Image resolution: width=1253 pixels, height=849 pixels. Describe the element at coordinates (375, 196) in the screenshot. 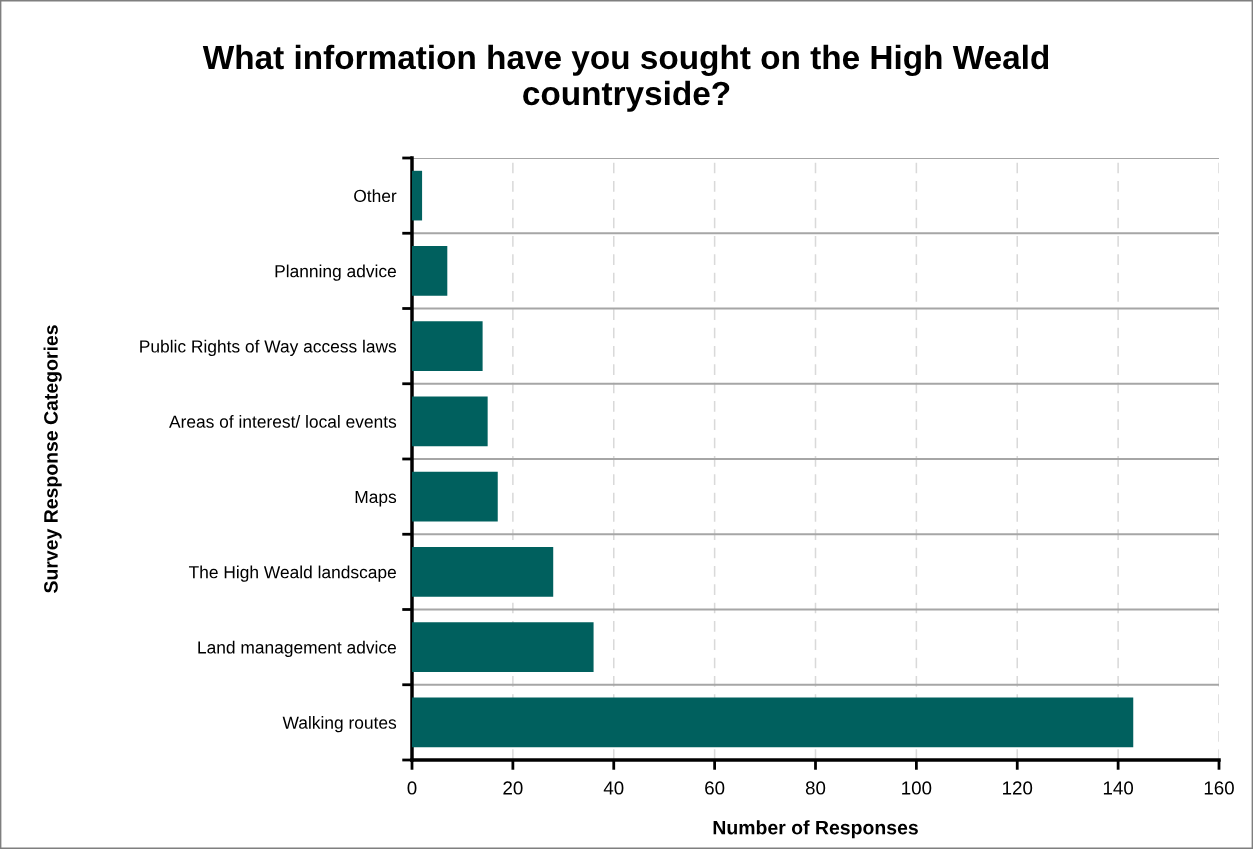

I see `y-tick-label: Other` at that location.